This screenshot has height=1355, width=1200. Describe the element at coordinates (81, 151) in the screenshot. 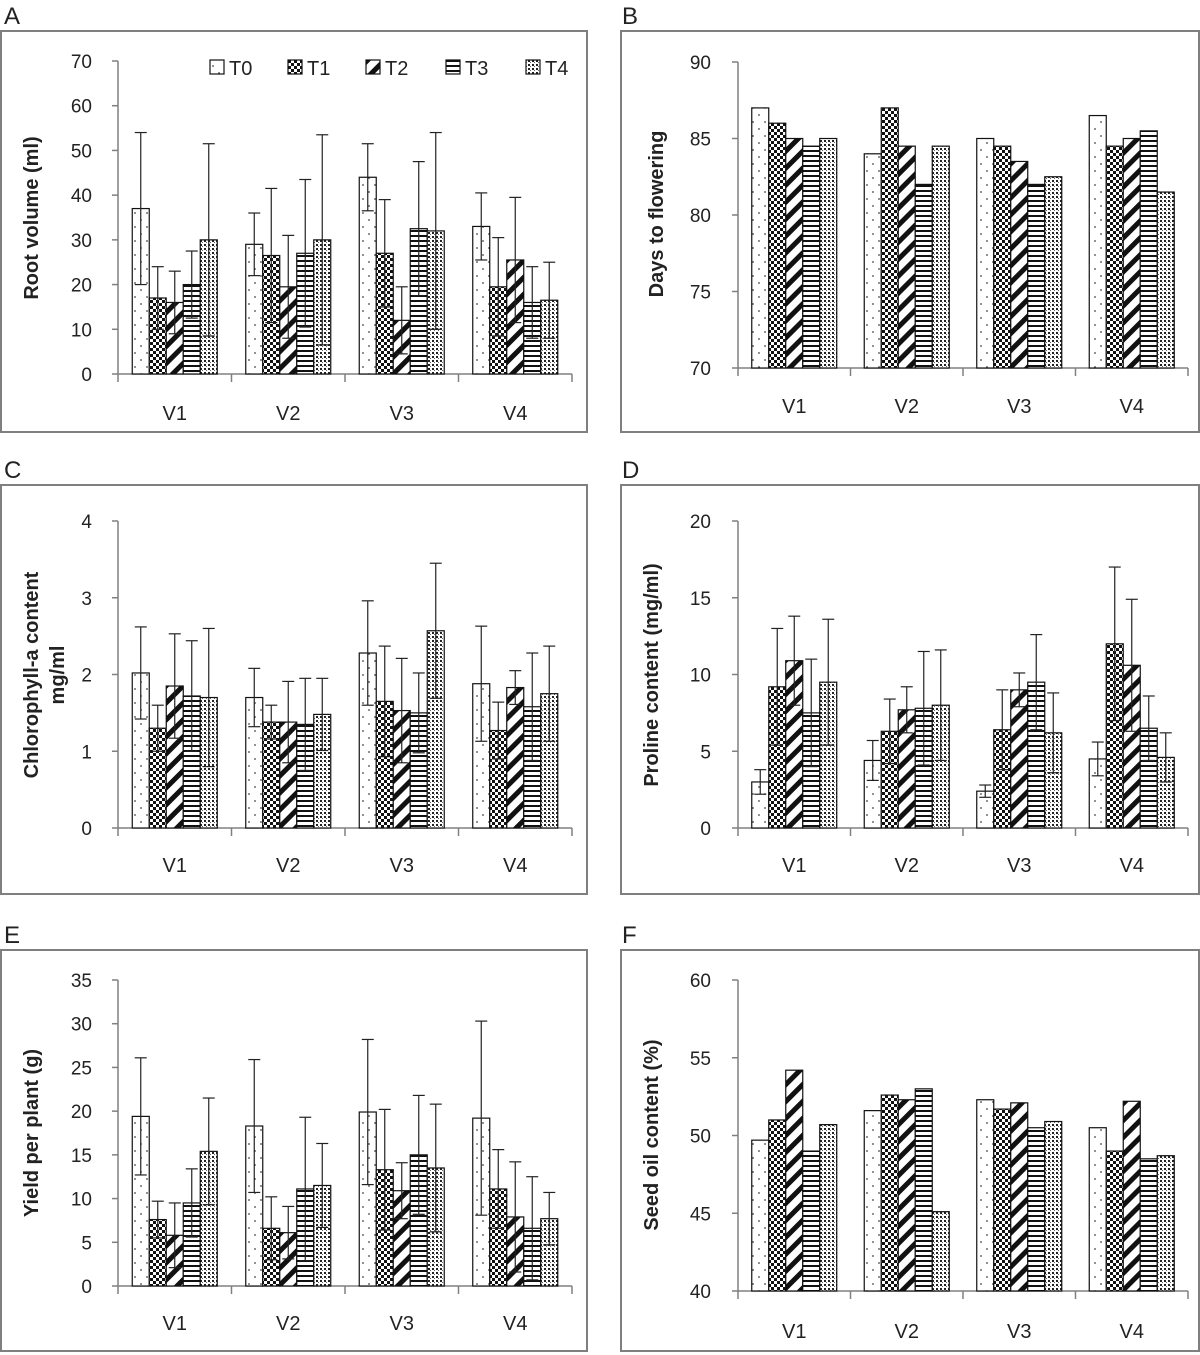

I see `y-tick-label: 50` at that location.